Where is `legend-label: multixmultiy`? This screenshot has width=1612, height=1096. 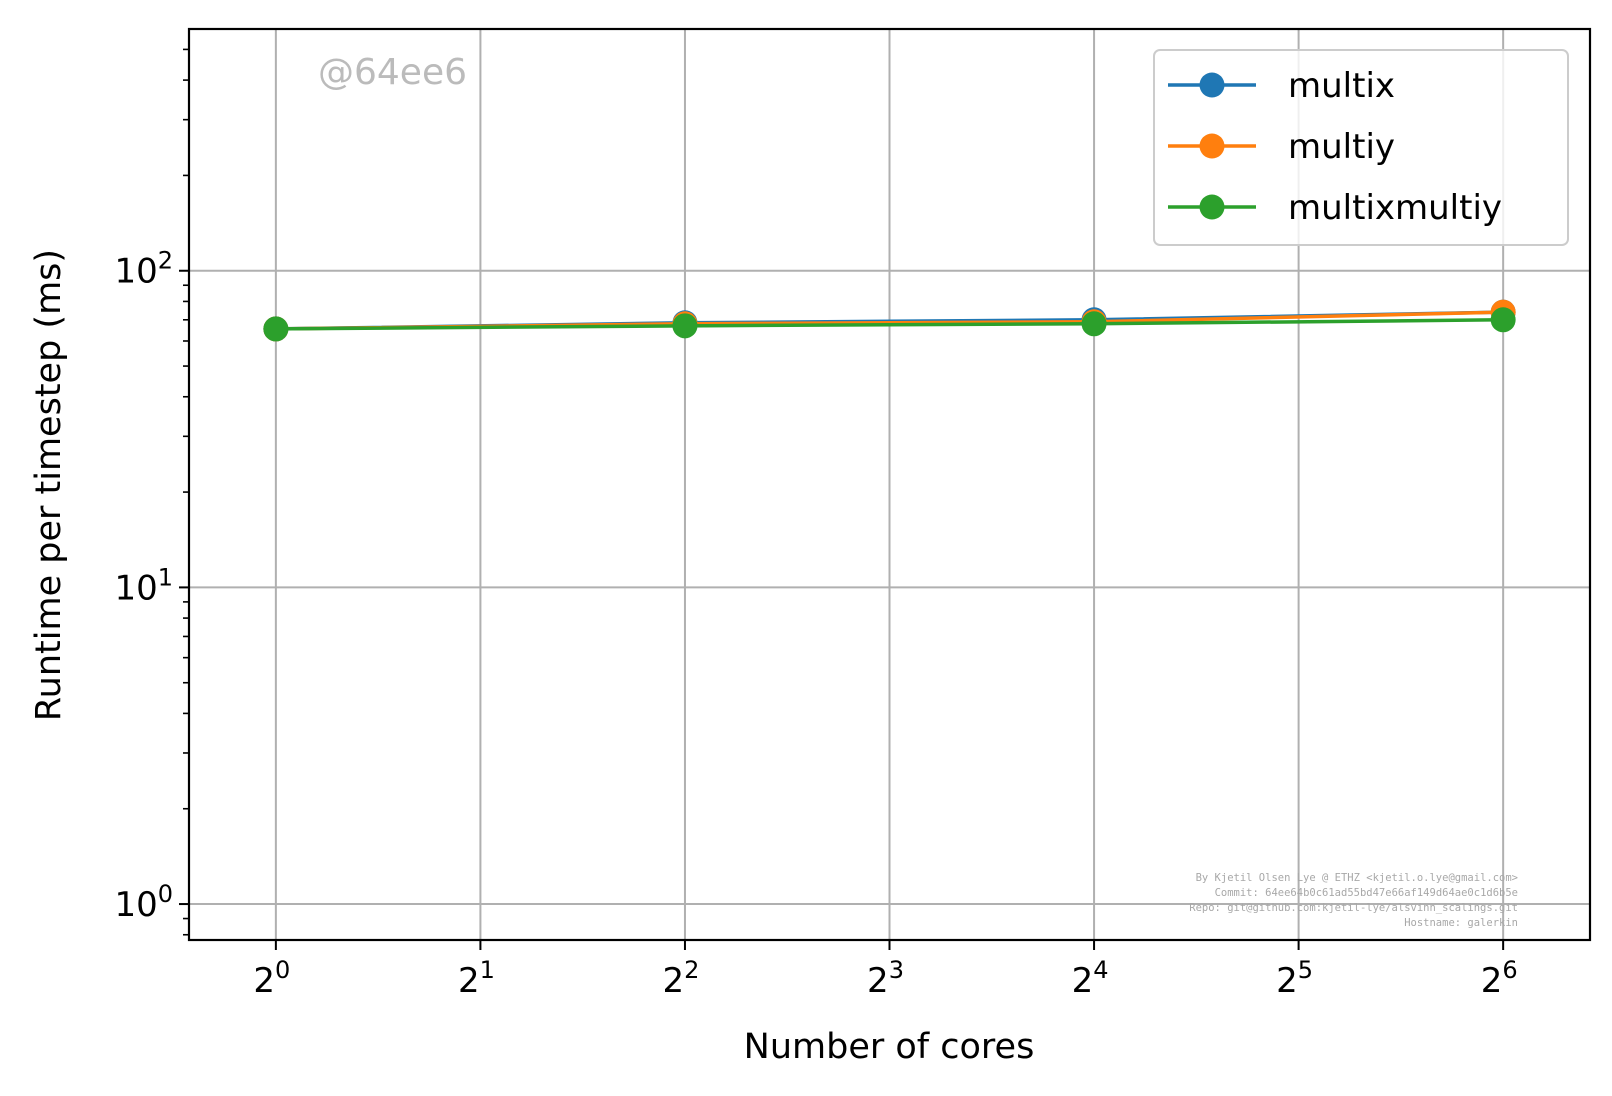 legend-label: multixmultiy is located at coordinates (1395, 208).